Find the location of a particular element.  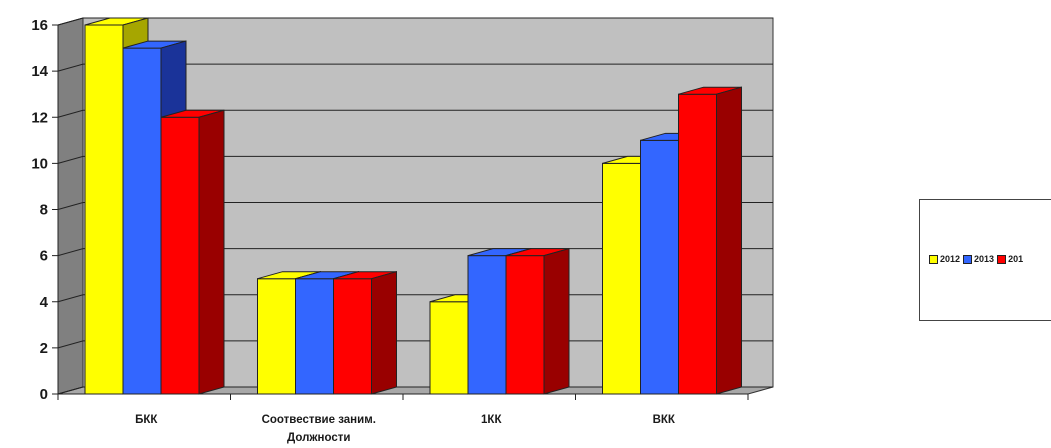

legend-label: 2012 is located at coordinates (950, 259).